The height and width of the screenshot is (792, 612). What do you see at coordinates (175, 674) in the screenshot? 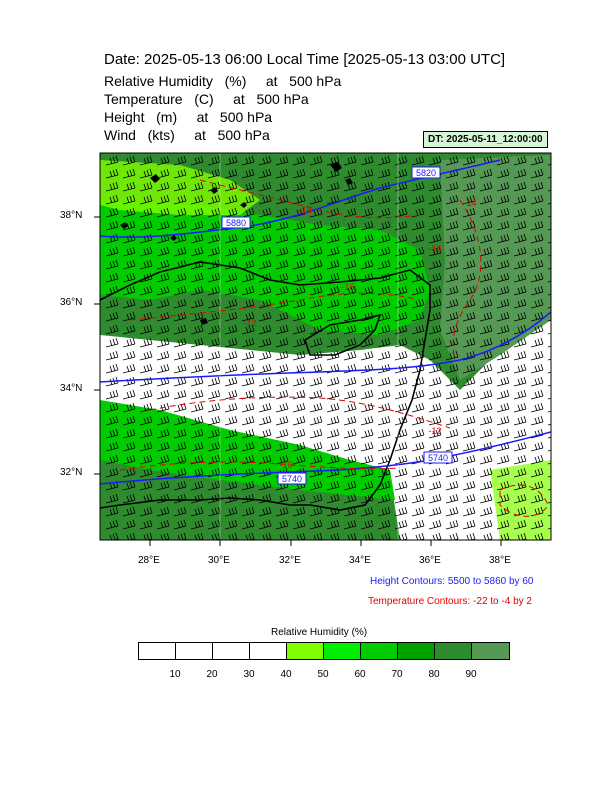
I see `colorbar-tick-label: 10` at bounding box center [175, 674].